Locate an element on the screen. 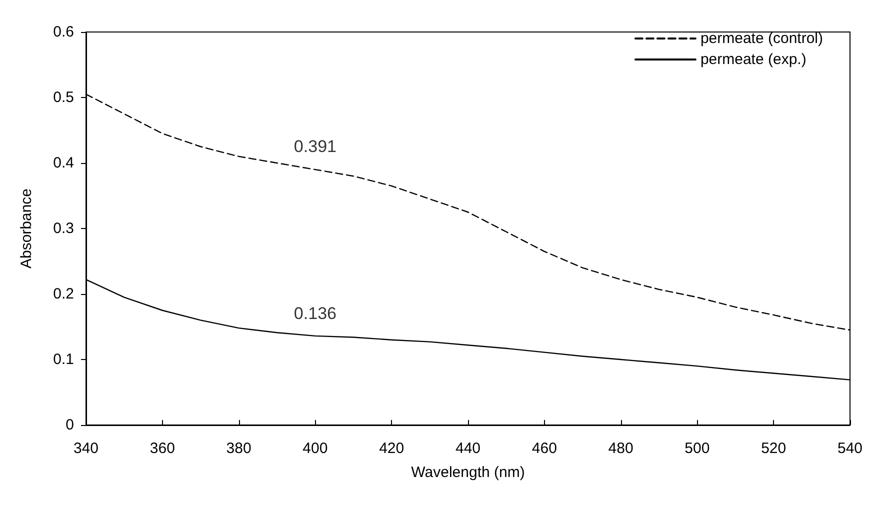 This screenshot has height=511, width=880. y-tick-label: 0.2 is located at coordinates (63, 294).